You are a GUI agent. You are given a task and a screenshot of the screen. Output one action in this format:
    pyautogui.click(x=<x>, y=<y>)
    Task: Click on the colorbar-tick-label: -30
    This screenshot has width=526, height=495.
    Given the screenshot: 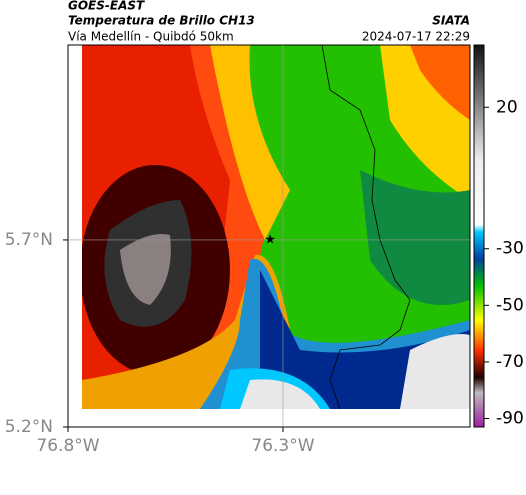 What is the action you would take?
    pyautogui.click(x=510, y=249)
    